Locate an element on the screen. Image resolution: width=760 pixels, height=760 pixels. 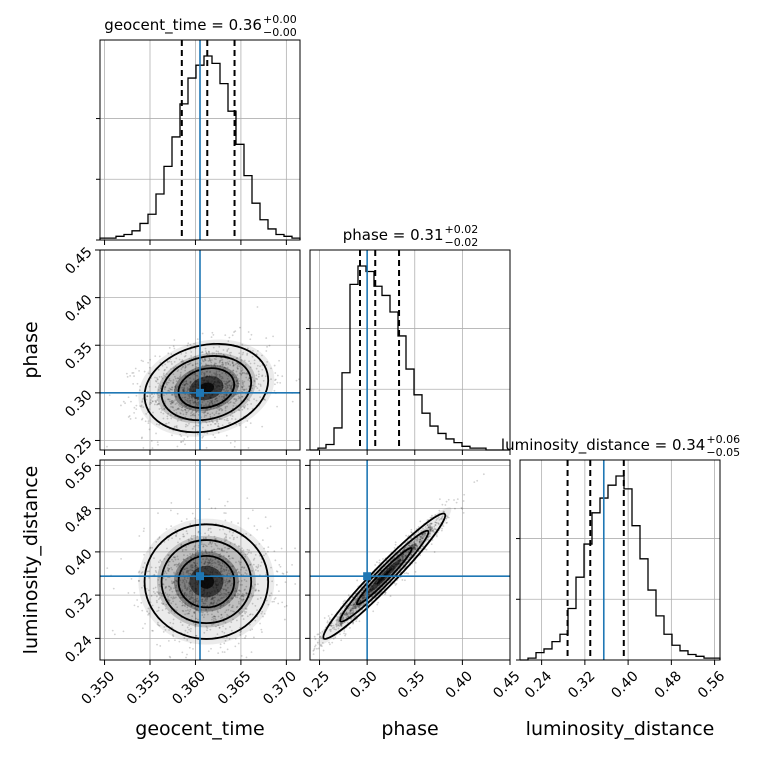
svg-text: phase = 0.31 is located at coordinates (393, 235).